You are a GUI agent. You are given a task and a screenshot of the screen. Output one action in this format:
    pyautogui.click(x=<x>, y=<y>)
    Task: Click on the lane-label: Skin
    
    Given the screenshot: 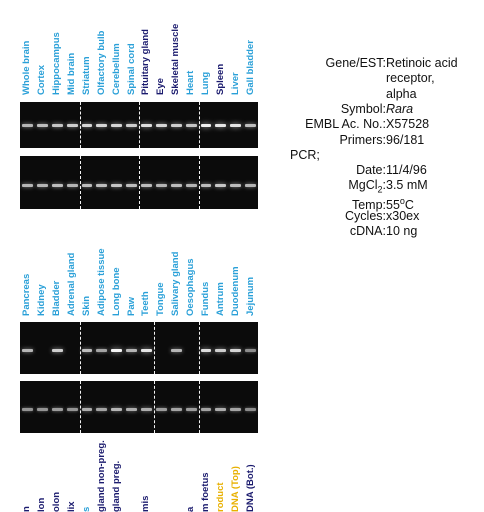 What is the action you would take?
    pyautogui.click(x=86, y=305)
    